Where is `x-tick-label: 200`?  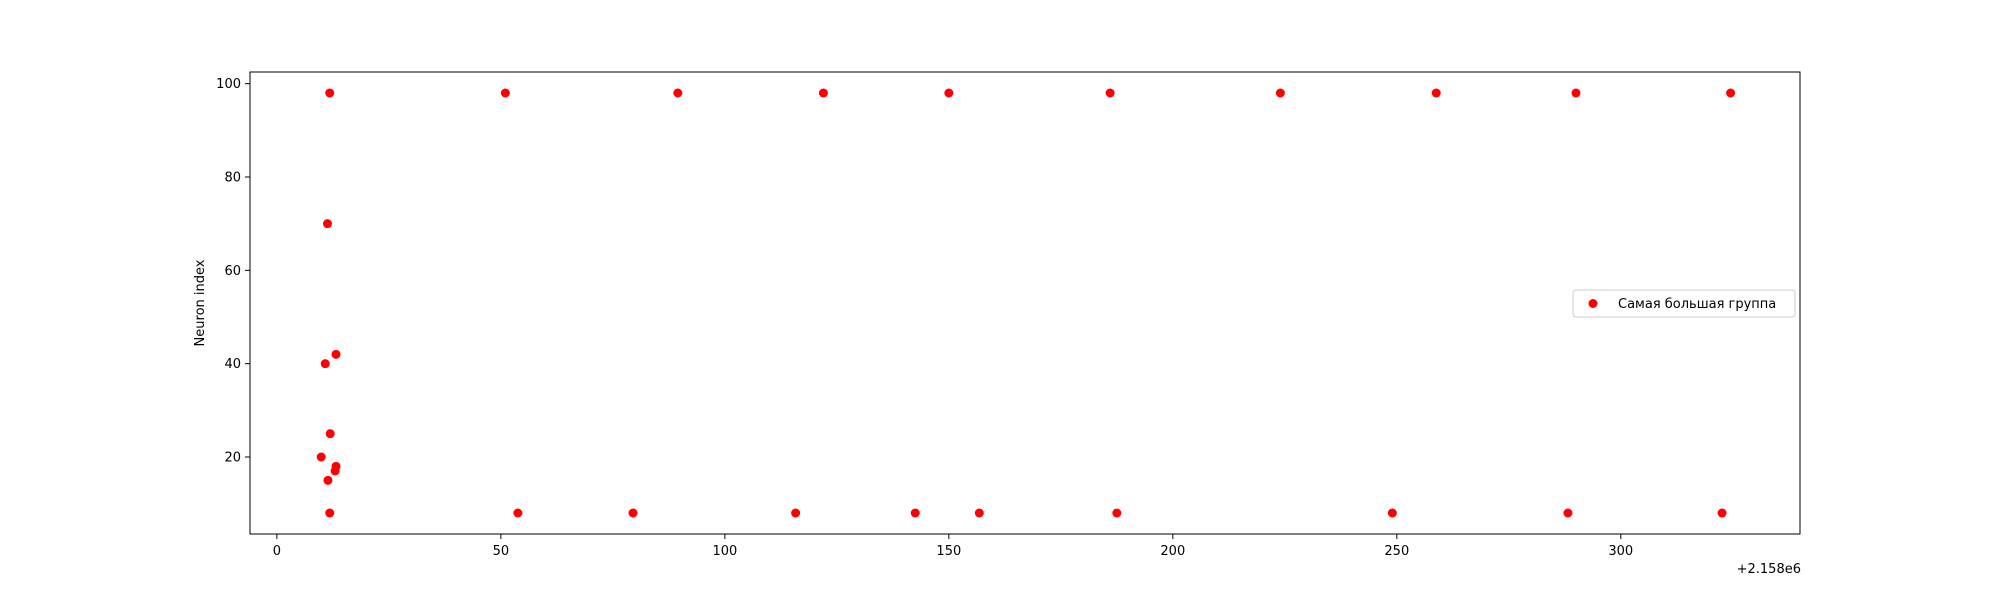 x-tick-label: 200 is located at coordinates (1172, 551).